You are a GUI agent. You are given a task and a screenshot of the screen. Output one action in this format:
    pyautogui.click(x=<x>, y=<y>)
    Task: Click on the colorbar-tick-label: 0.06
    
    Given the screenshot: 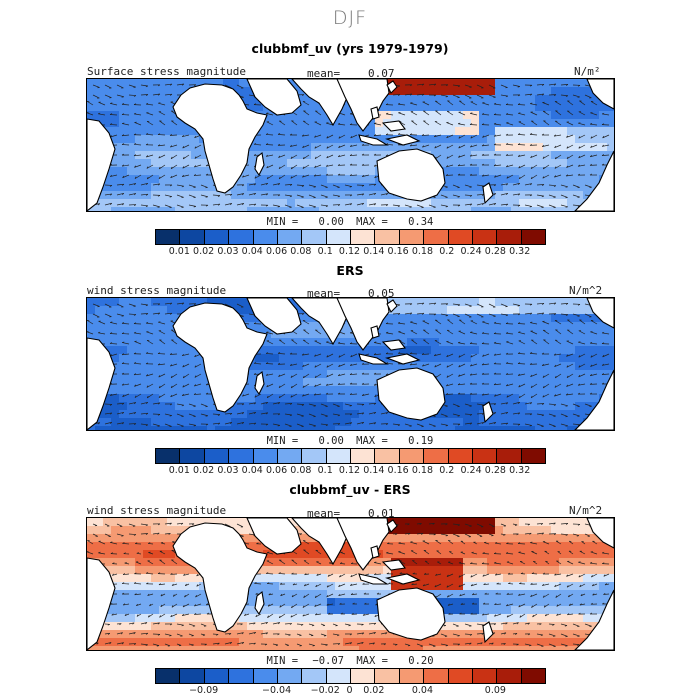 What is the action you would take?
    pyautogui.click(x=276, y=470)
    